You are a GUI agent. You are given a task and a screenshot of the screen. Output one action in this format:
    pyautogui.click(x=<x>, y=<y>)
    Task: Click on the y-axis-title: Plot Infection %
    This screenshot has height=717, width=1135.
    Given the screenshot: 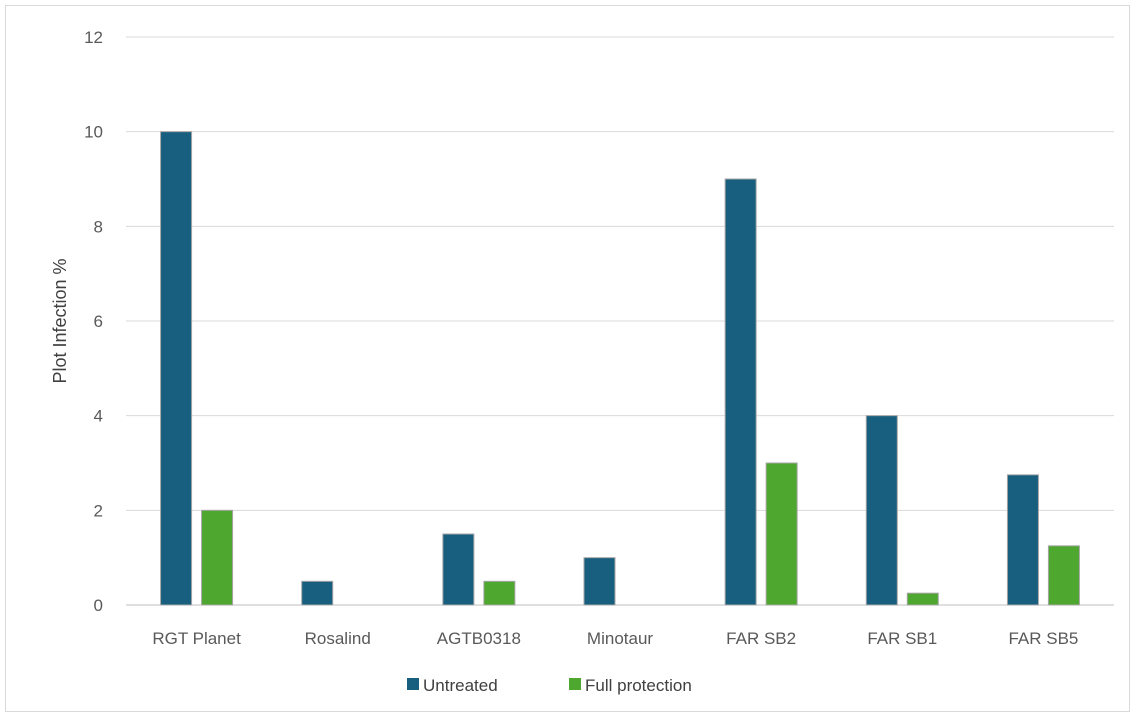 What is the action you would take?
    pyautogui.click(x=60, y=320)
    